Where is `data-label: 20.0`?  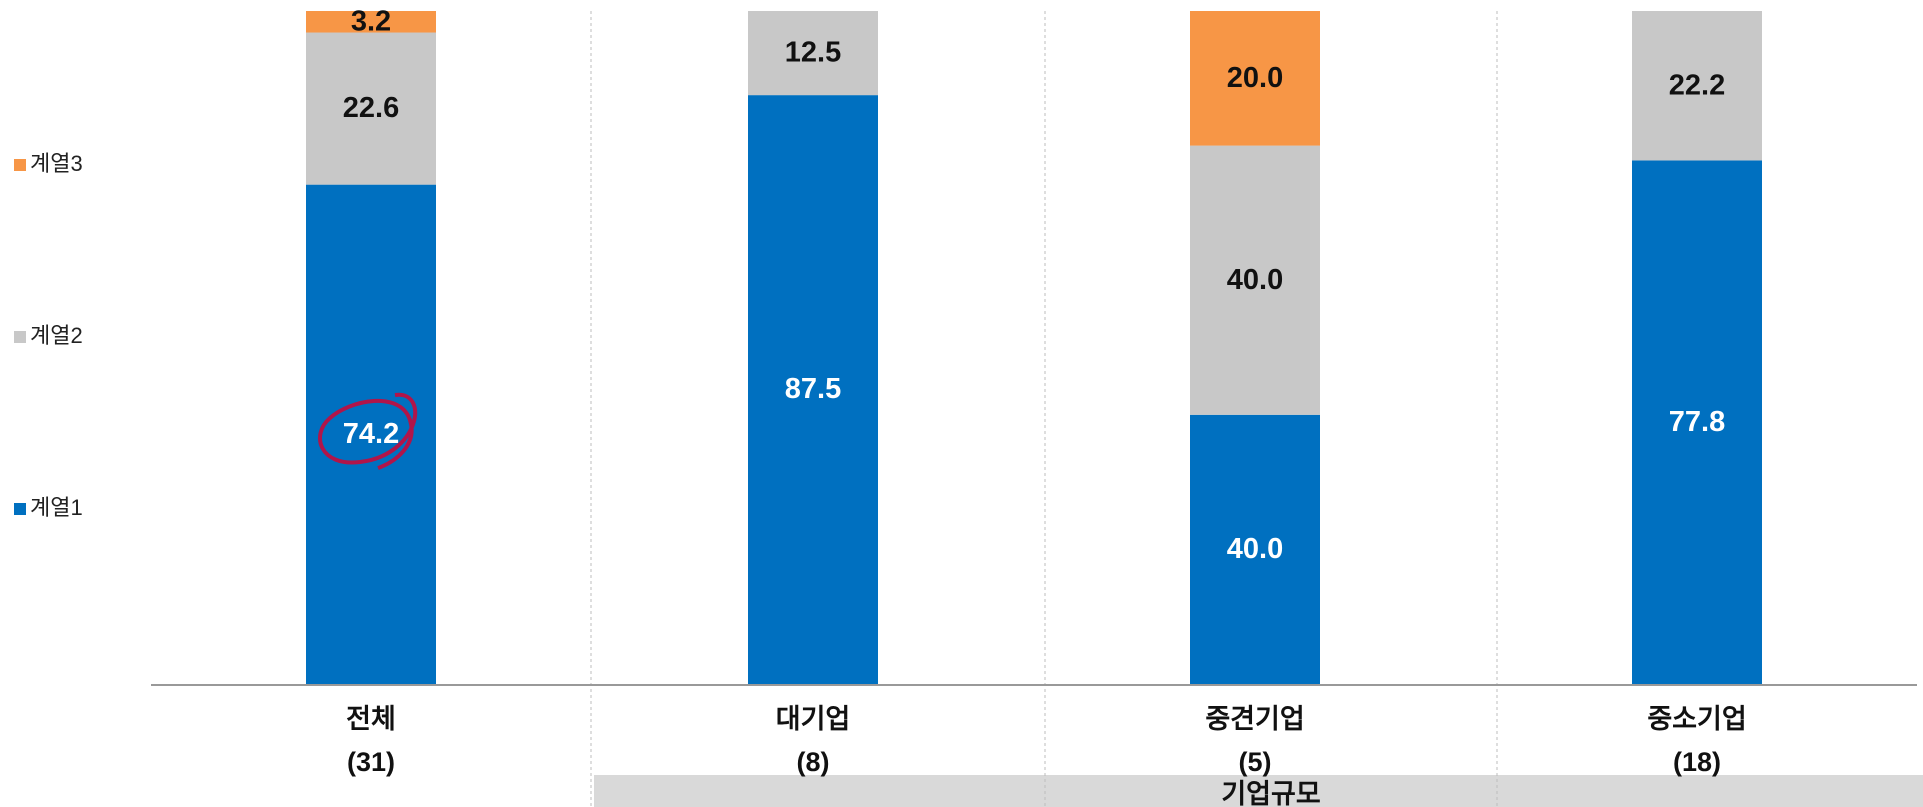 data-label: 20.0 is located at coordinates (1255, 78).